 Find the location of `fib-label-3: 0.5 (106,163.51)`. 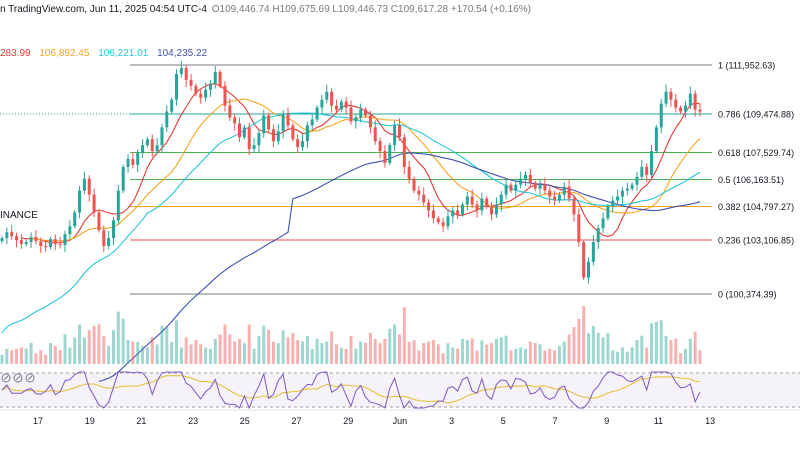

fib-label-3: 0.5 (106,163.51) is located at coordinates (751, 180).